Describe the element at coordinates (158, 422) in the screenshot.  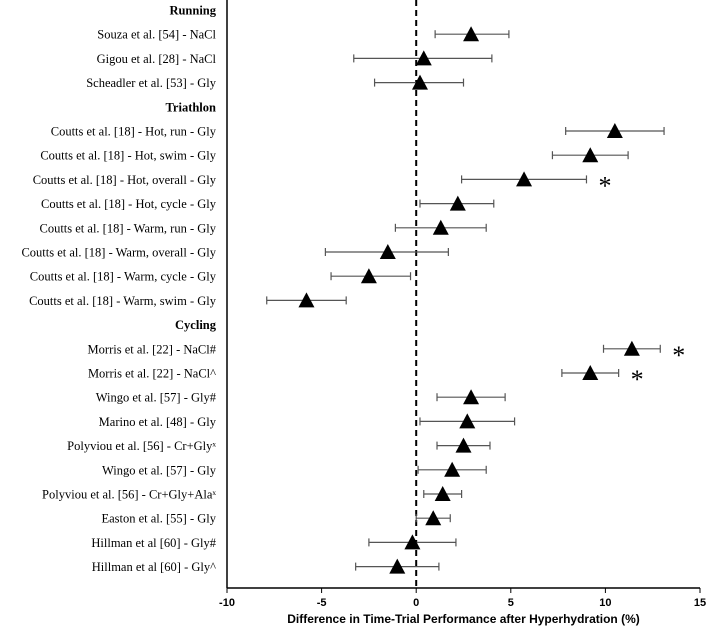
I see `study-label: Marino et al. [48] - Gly` at that location.